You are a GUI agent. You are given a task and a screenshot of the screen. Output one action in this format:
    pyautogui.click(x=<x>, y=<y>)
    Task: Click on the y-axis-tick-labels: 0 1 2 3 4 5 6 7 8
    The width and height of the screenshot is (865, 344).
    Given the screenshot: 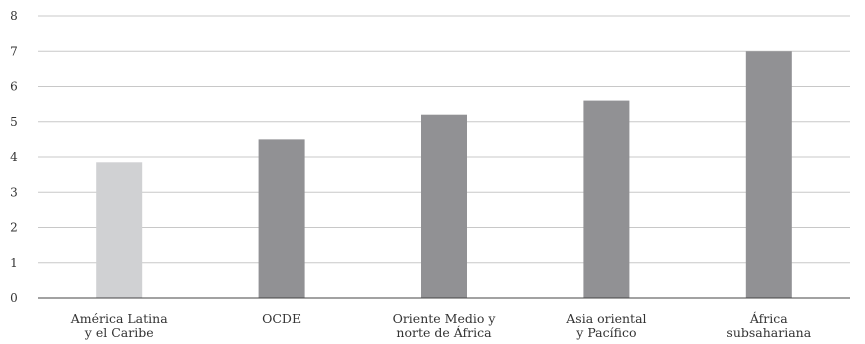 What is the action you would take?
    pyautogui.click(x=14, y=157)
    